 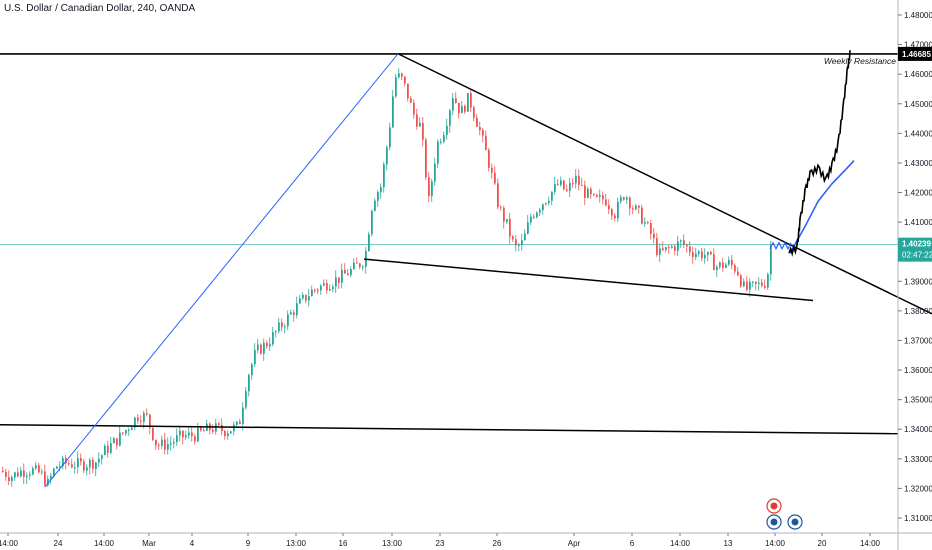 What do you see at coordinates (915, 53) in the screenshot?
I see `resistance-price-label-bg` at bounding box center [915, 53].